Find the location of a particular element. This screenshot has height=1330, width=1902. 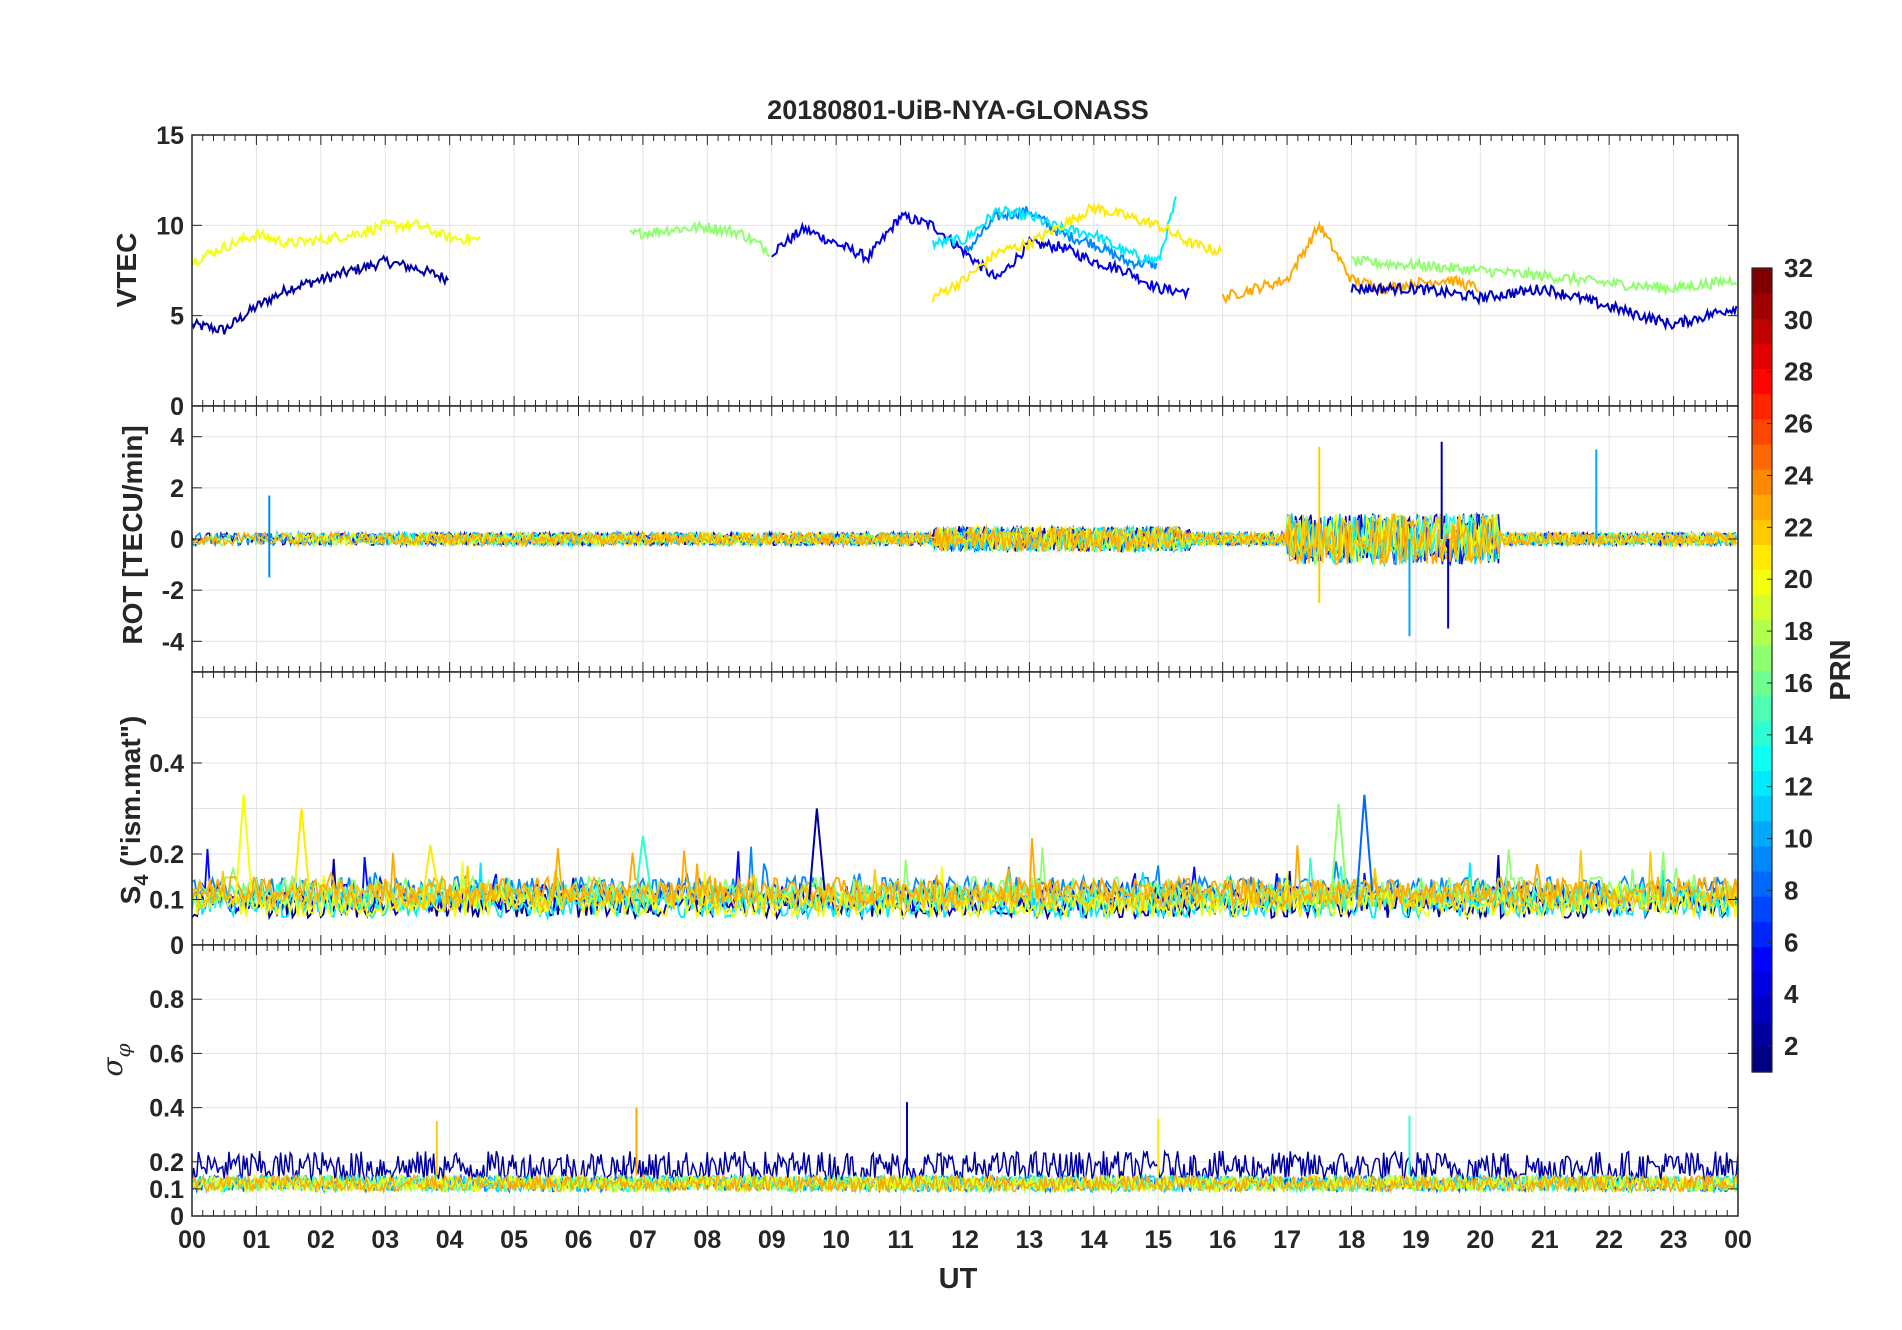

x-tick-label: 07 is located at coordinates (643, 1240).